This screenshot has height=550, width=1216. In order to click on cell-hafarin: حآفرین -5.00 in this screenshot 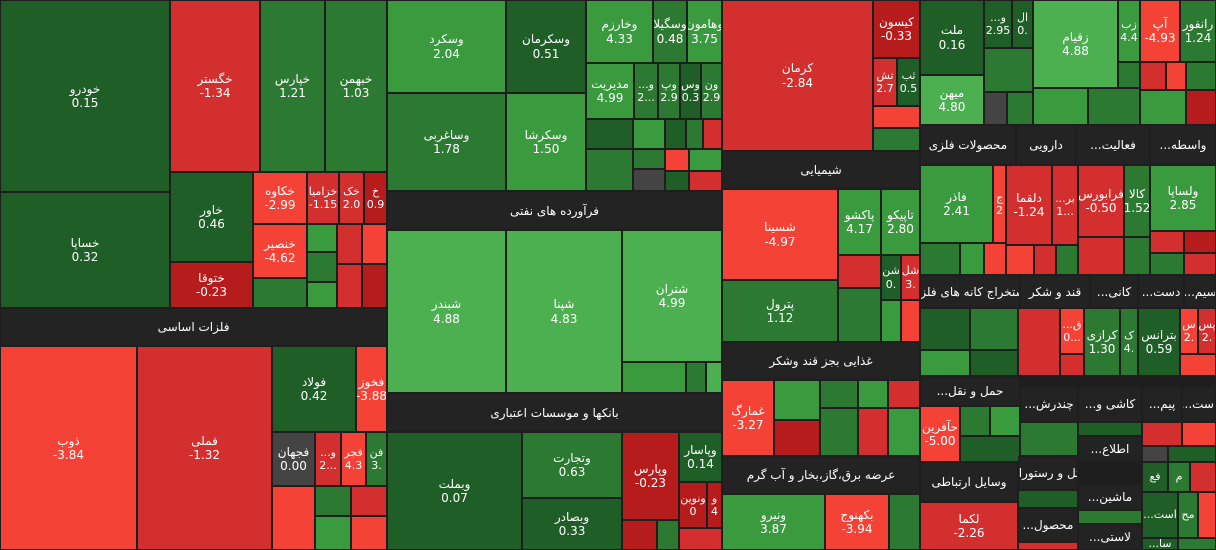, I will do `click(940, 434)`.